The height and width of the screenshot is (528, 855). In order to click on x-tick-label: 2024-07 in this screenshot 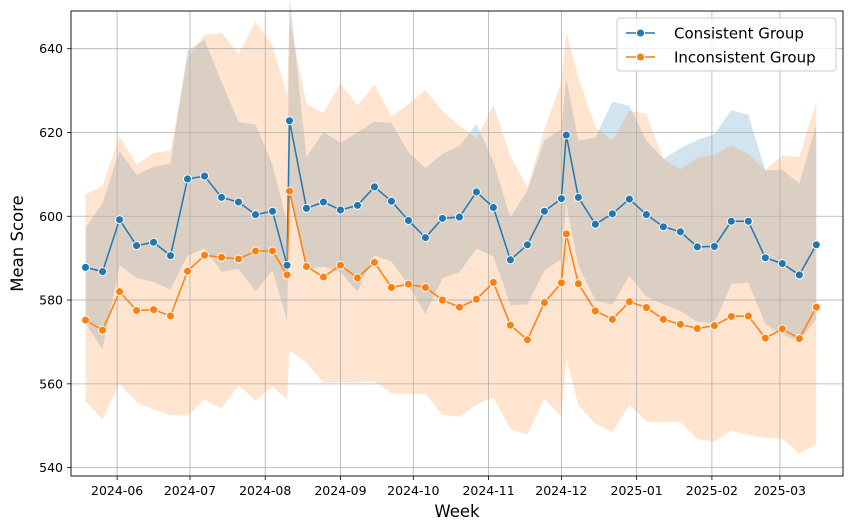, I will do `click(190, 490)`.